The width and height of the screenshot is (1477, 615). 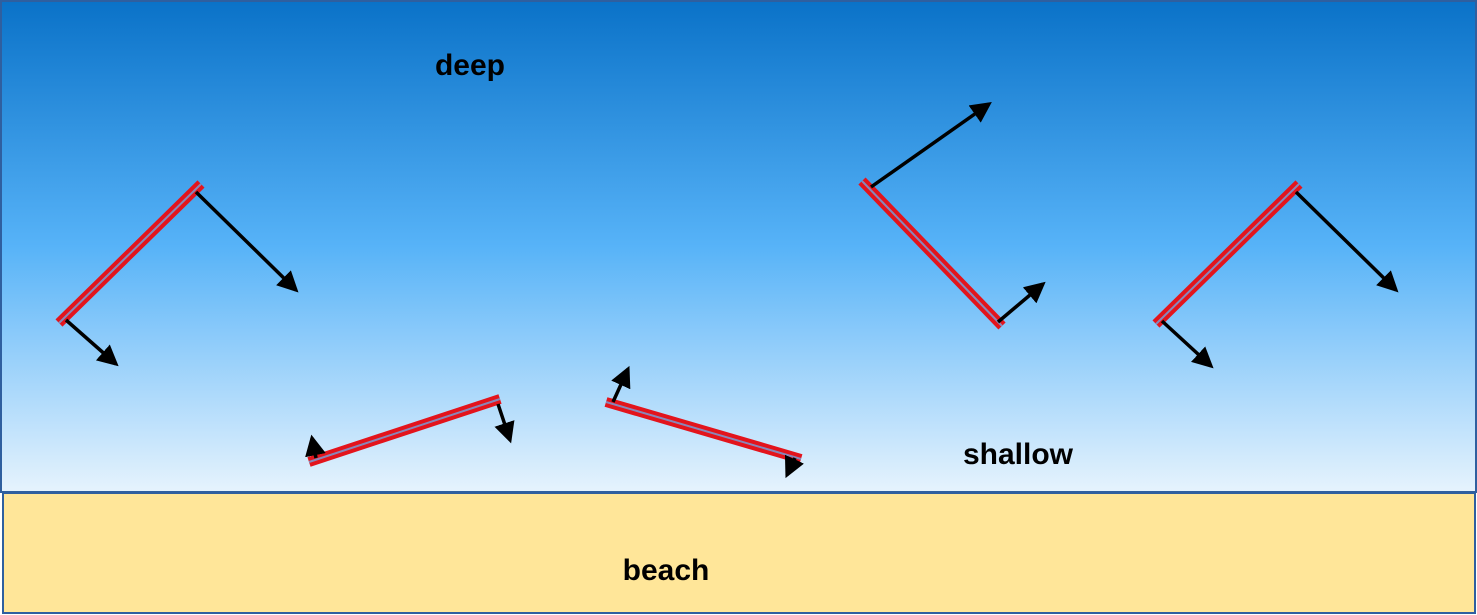 I want to click on label-beach: beach, so click(x=666, y=570).